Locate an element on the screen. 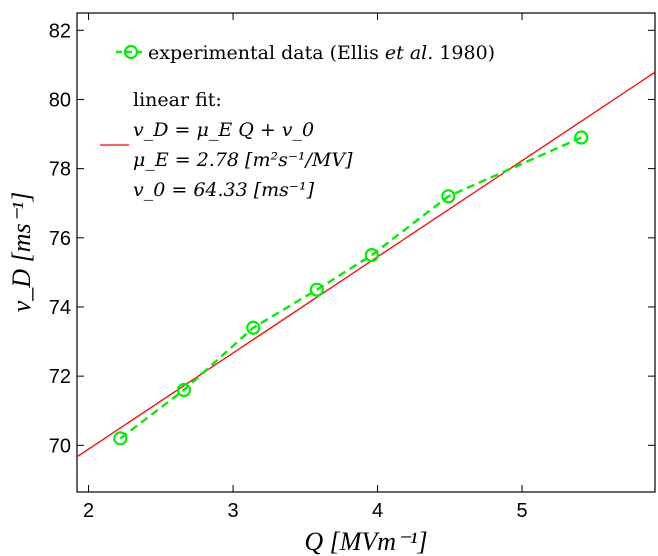  y-tick-label: 72 is located at coordinates (60, 377).